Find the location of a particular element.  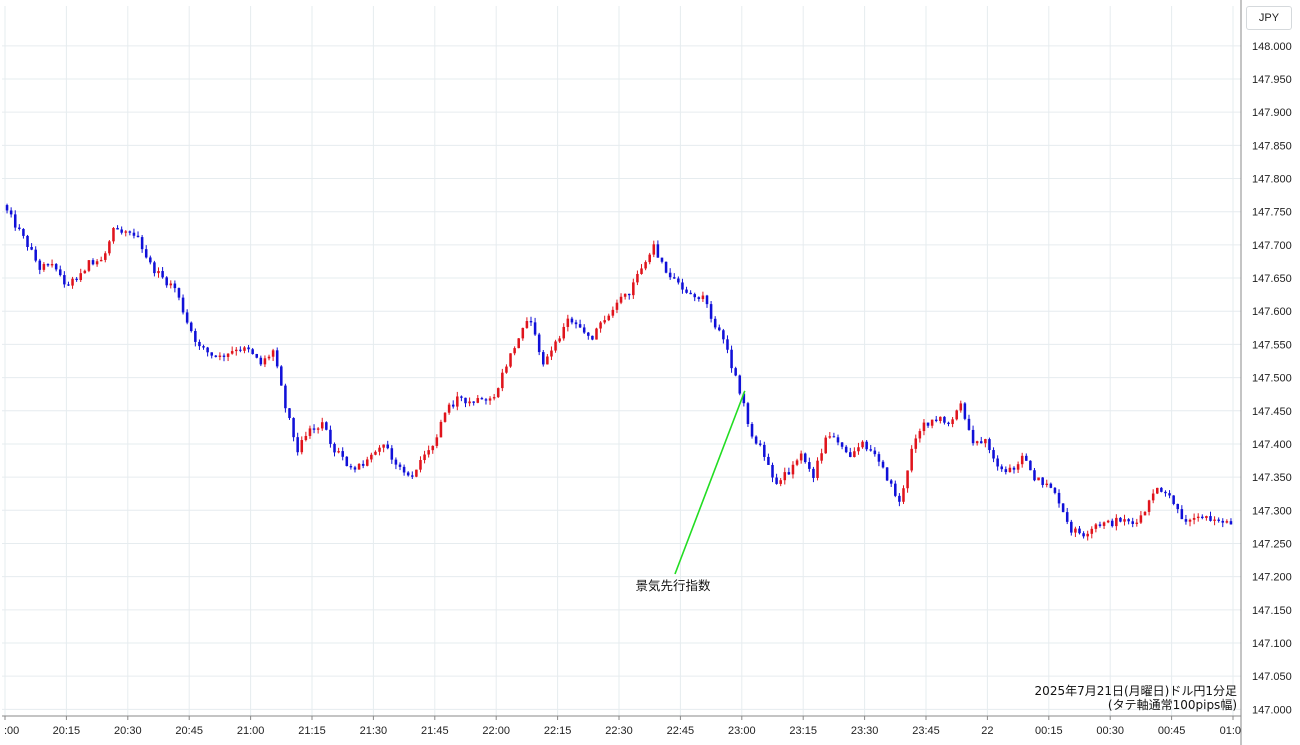

y-tick-label: 147.750 is located at coordinates (1272, 213).